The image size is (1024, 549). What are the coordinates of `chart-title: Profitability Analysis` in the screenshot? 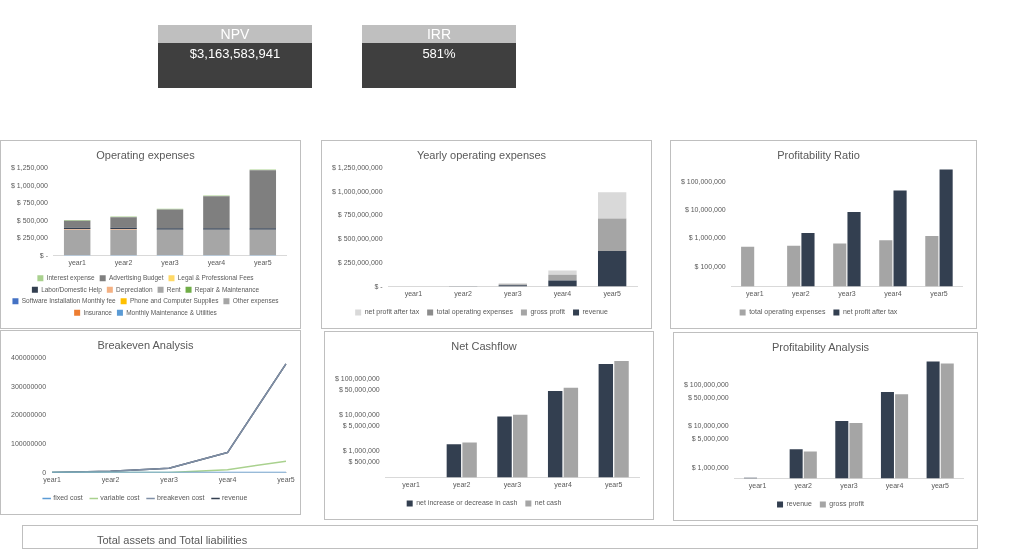 It's located at (820, 346).